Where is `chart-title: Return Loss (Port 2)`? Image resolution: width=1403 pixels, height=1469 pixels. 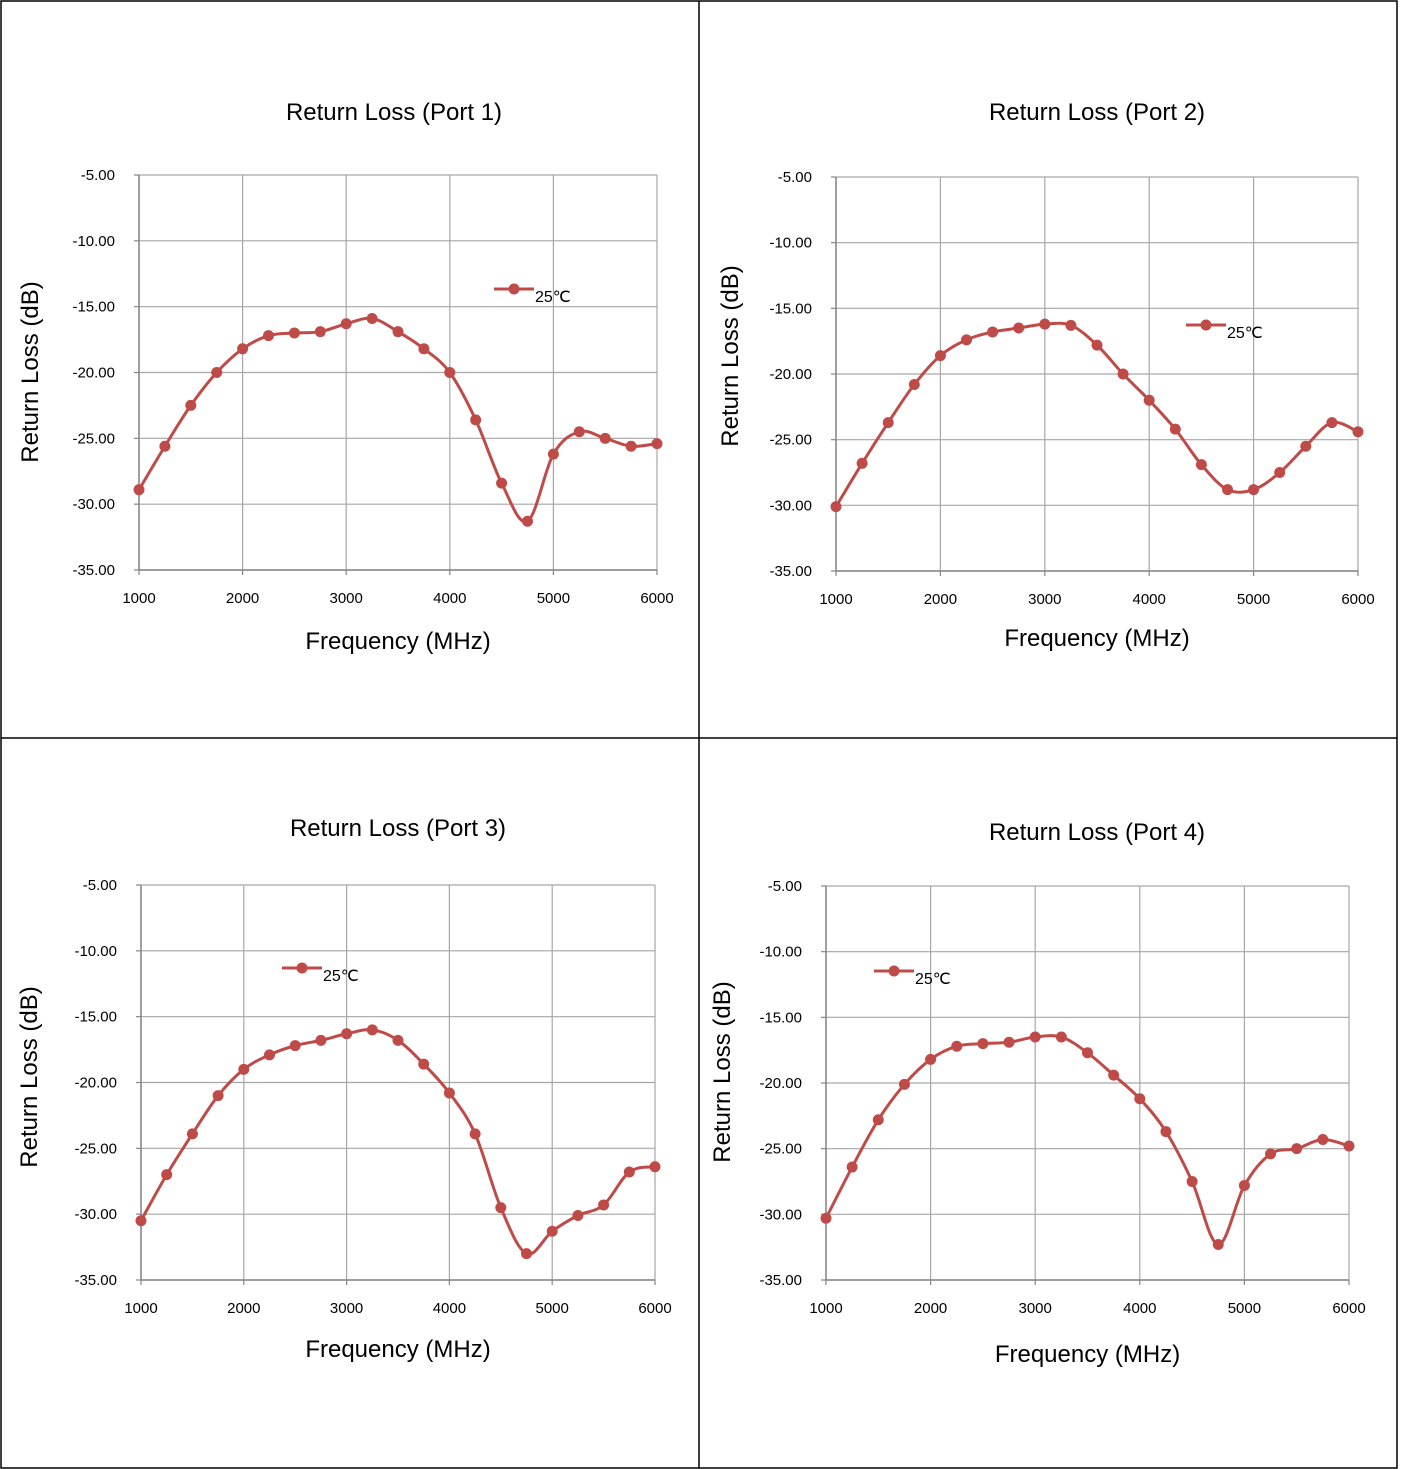 chart-title: Return Loss (Port 2) is located at coordinates (1097, 112).